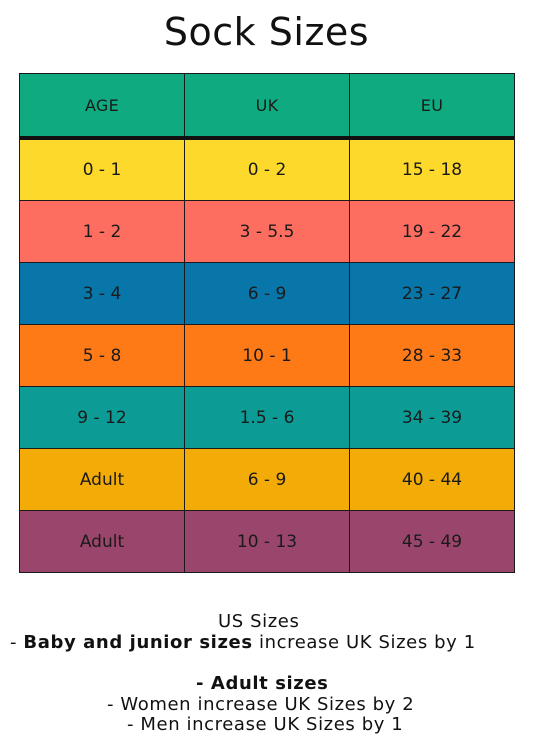  Describe the element at coordinates (431, 231) in the screenshot. I see `eu-cell: 19 - 22` at that location.